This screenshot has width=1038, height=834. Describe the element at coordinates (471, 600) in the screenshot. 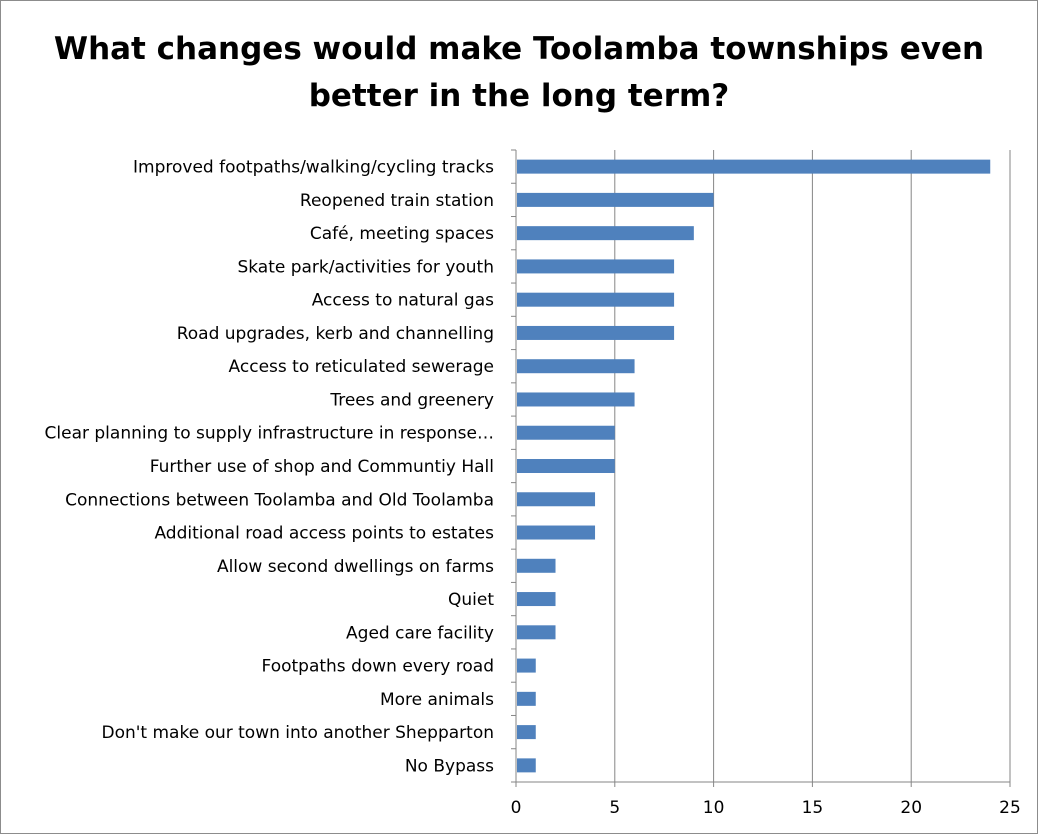

I see `category-label: Quiet` at that location.